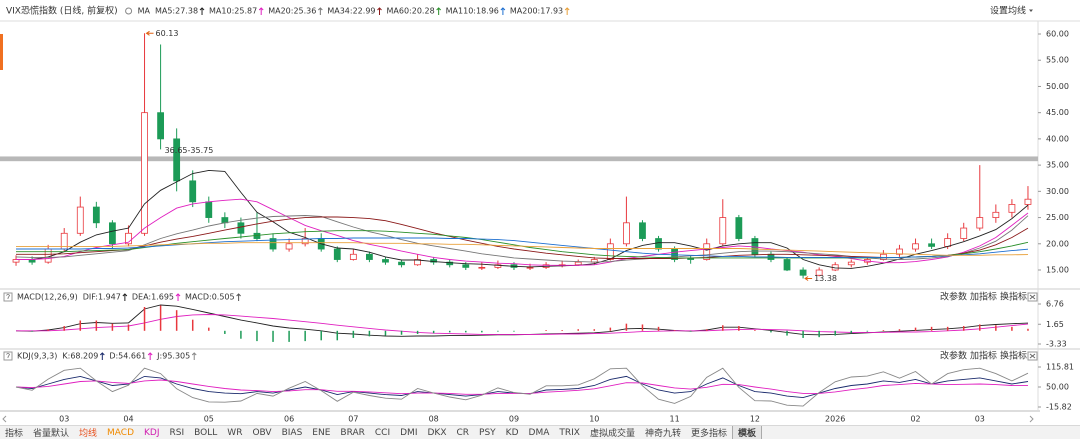  Describe the element at coordinates (409, 432) in the screenshot. I see `indicator-tab: DMI` at that location.